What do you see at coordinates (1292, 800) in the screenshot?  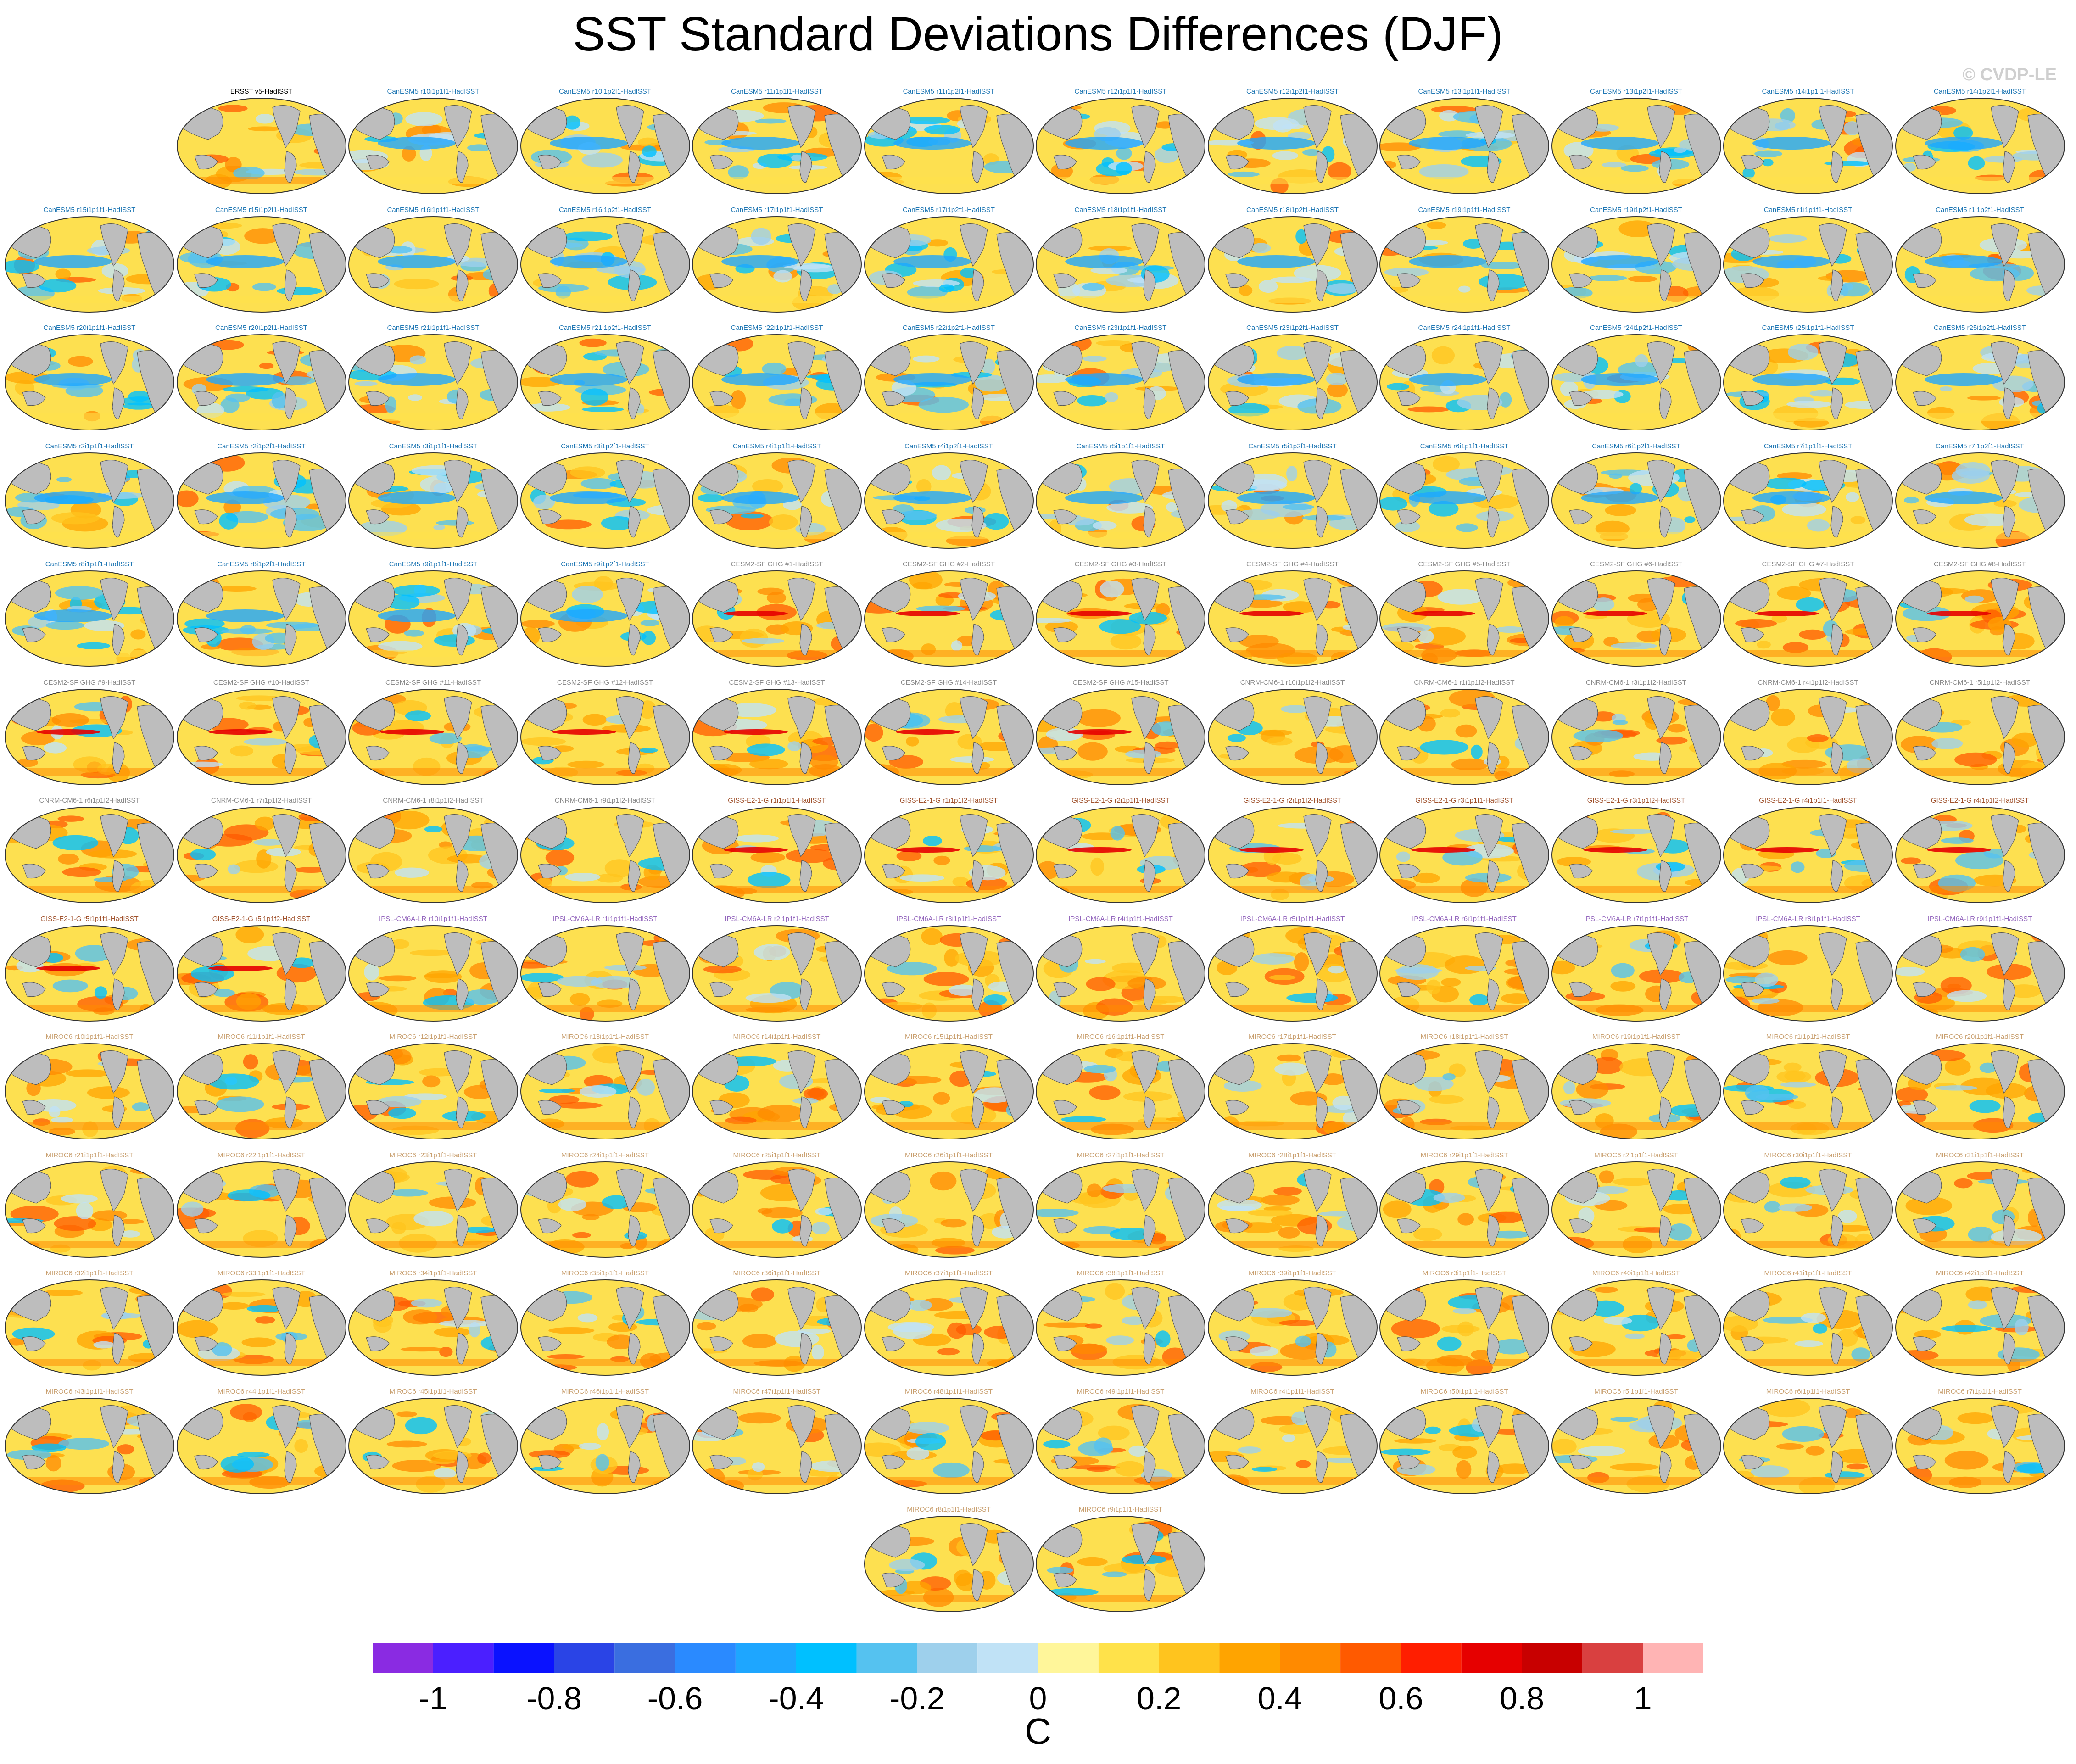 I see `map-panel-label: GISS-E2-1-G r2i1p1f2-HadISST` at bounding box center [1292, 800].